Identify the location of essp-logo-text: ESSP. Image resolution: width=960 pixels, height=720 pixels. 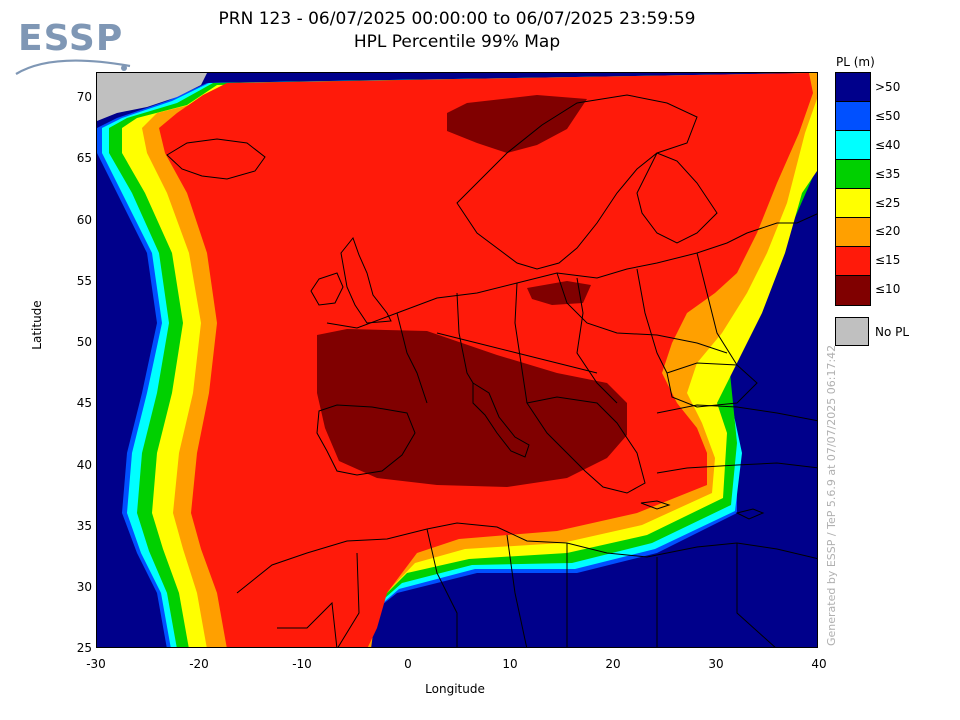
(71, 38).